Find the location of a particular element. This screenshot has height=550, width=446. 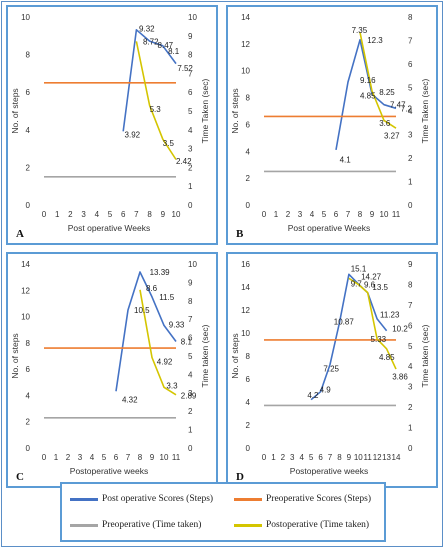

y-right-tick-label: 5 is located at coordinates (190, 111).